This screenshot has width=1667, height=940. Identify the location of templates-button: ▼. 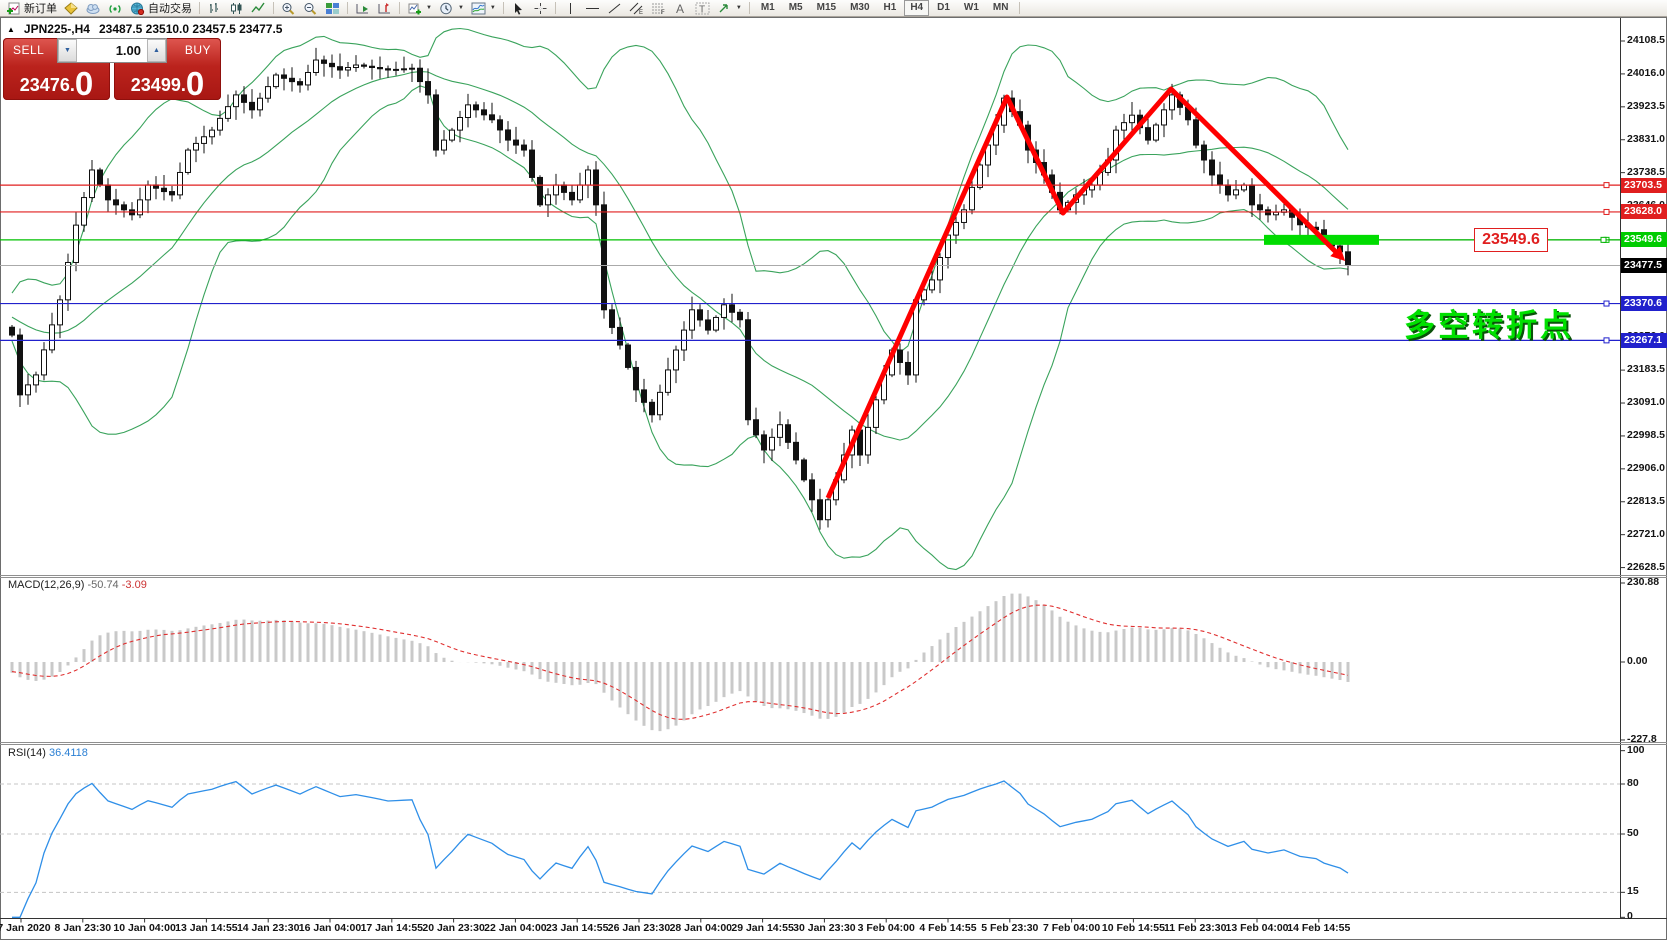
(483, 8).